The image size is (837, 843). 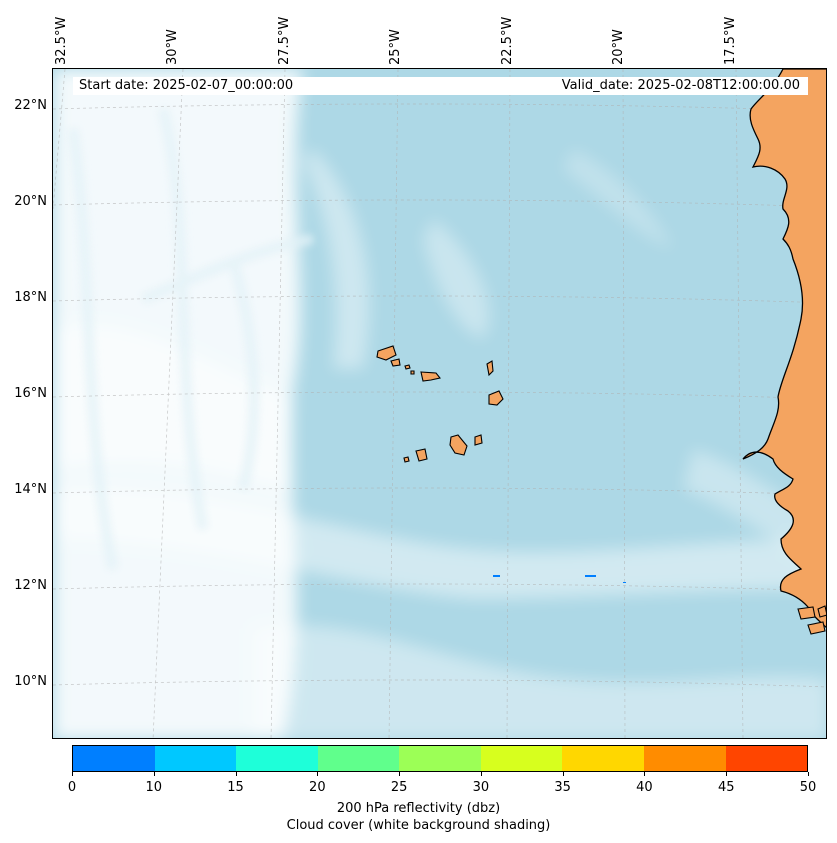 What do you see at coordinates (30, 393) in the screenshot?
I see `latitude-label: 16°N` at bounding box center [30, 393].